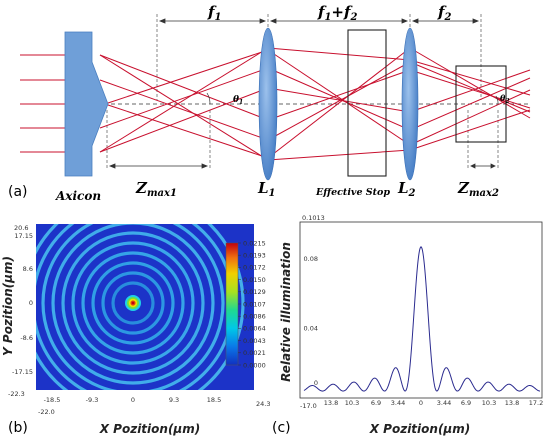 The image size is (550, 441). Describe the element at coordinates (505, 99) in the screenshot. I see `theta2-label: θ2` at that location.